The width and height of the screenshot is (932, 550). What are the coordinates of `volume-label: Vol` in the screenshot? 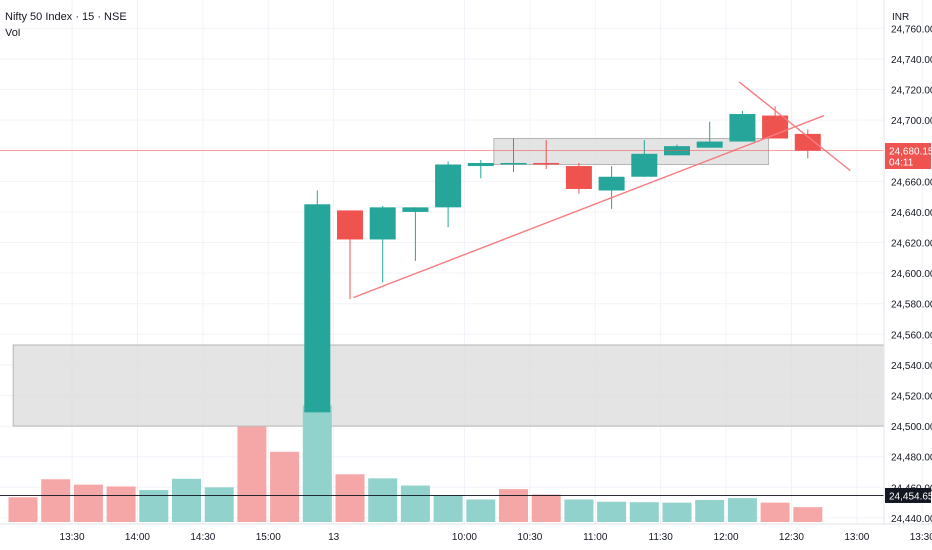 It's located at (13, 33).